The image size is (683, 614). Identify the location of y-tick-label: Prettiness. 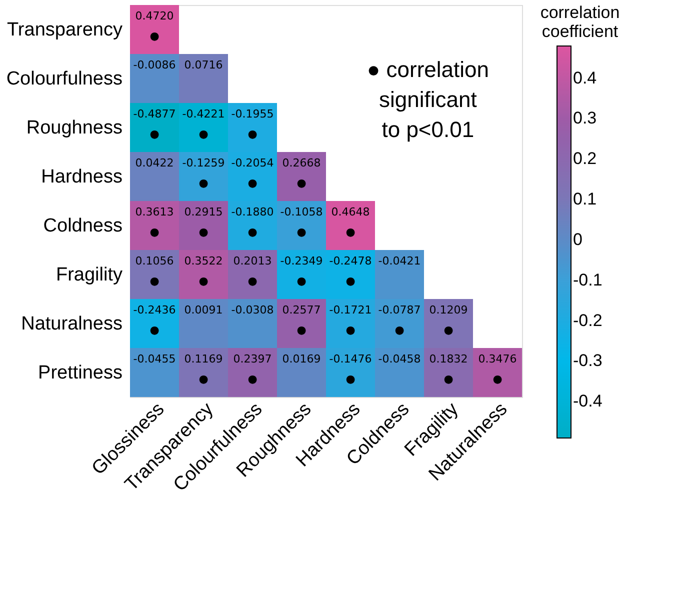
(80, 373).